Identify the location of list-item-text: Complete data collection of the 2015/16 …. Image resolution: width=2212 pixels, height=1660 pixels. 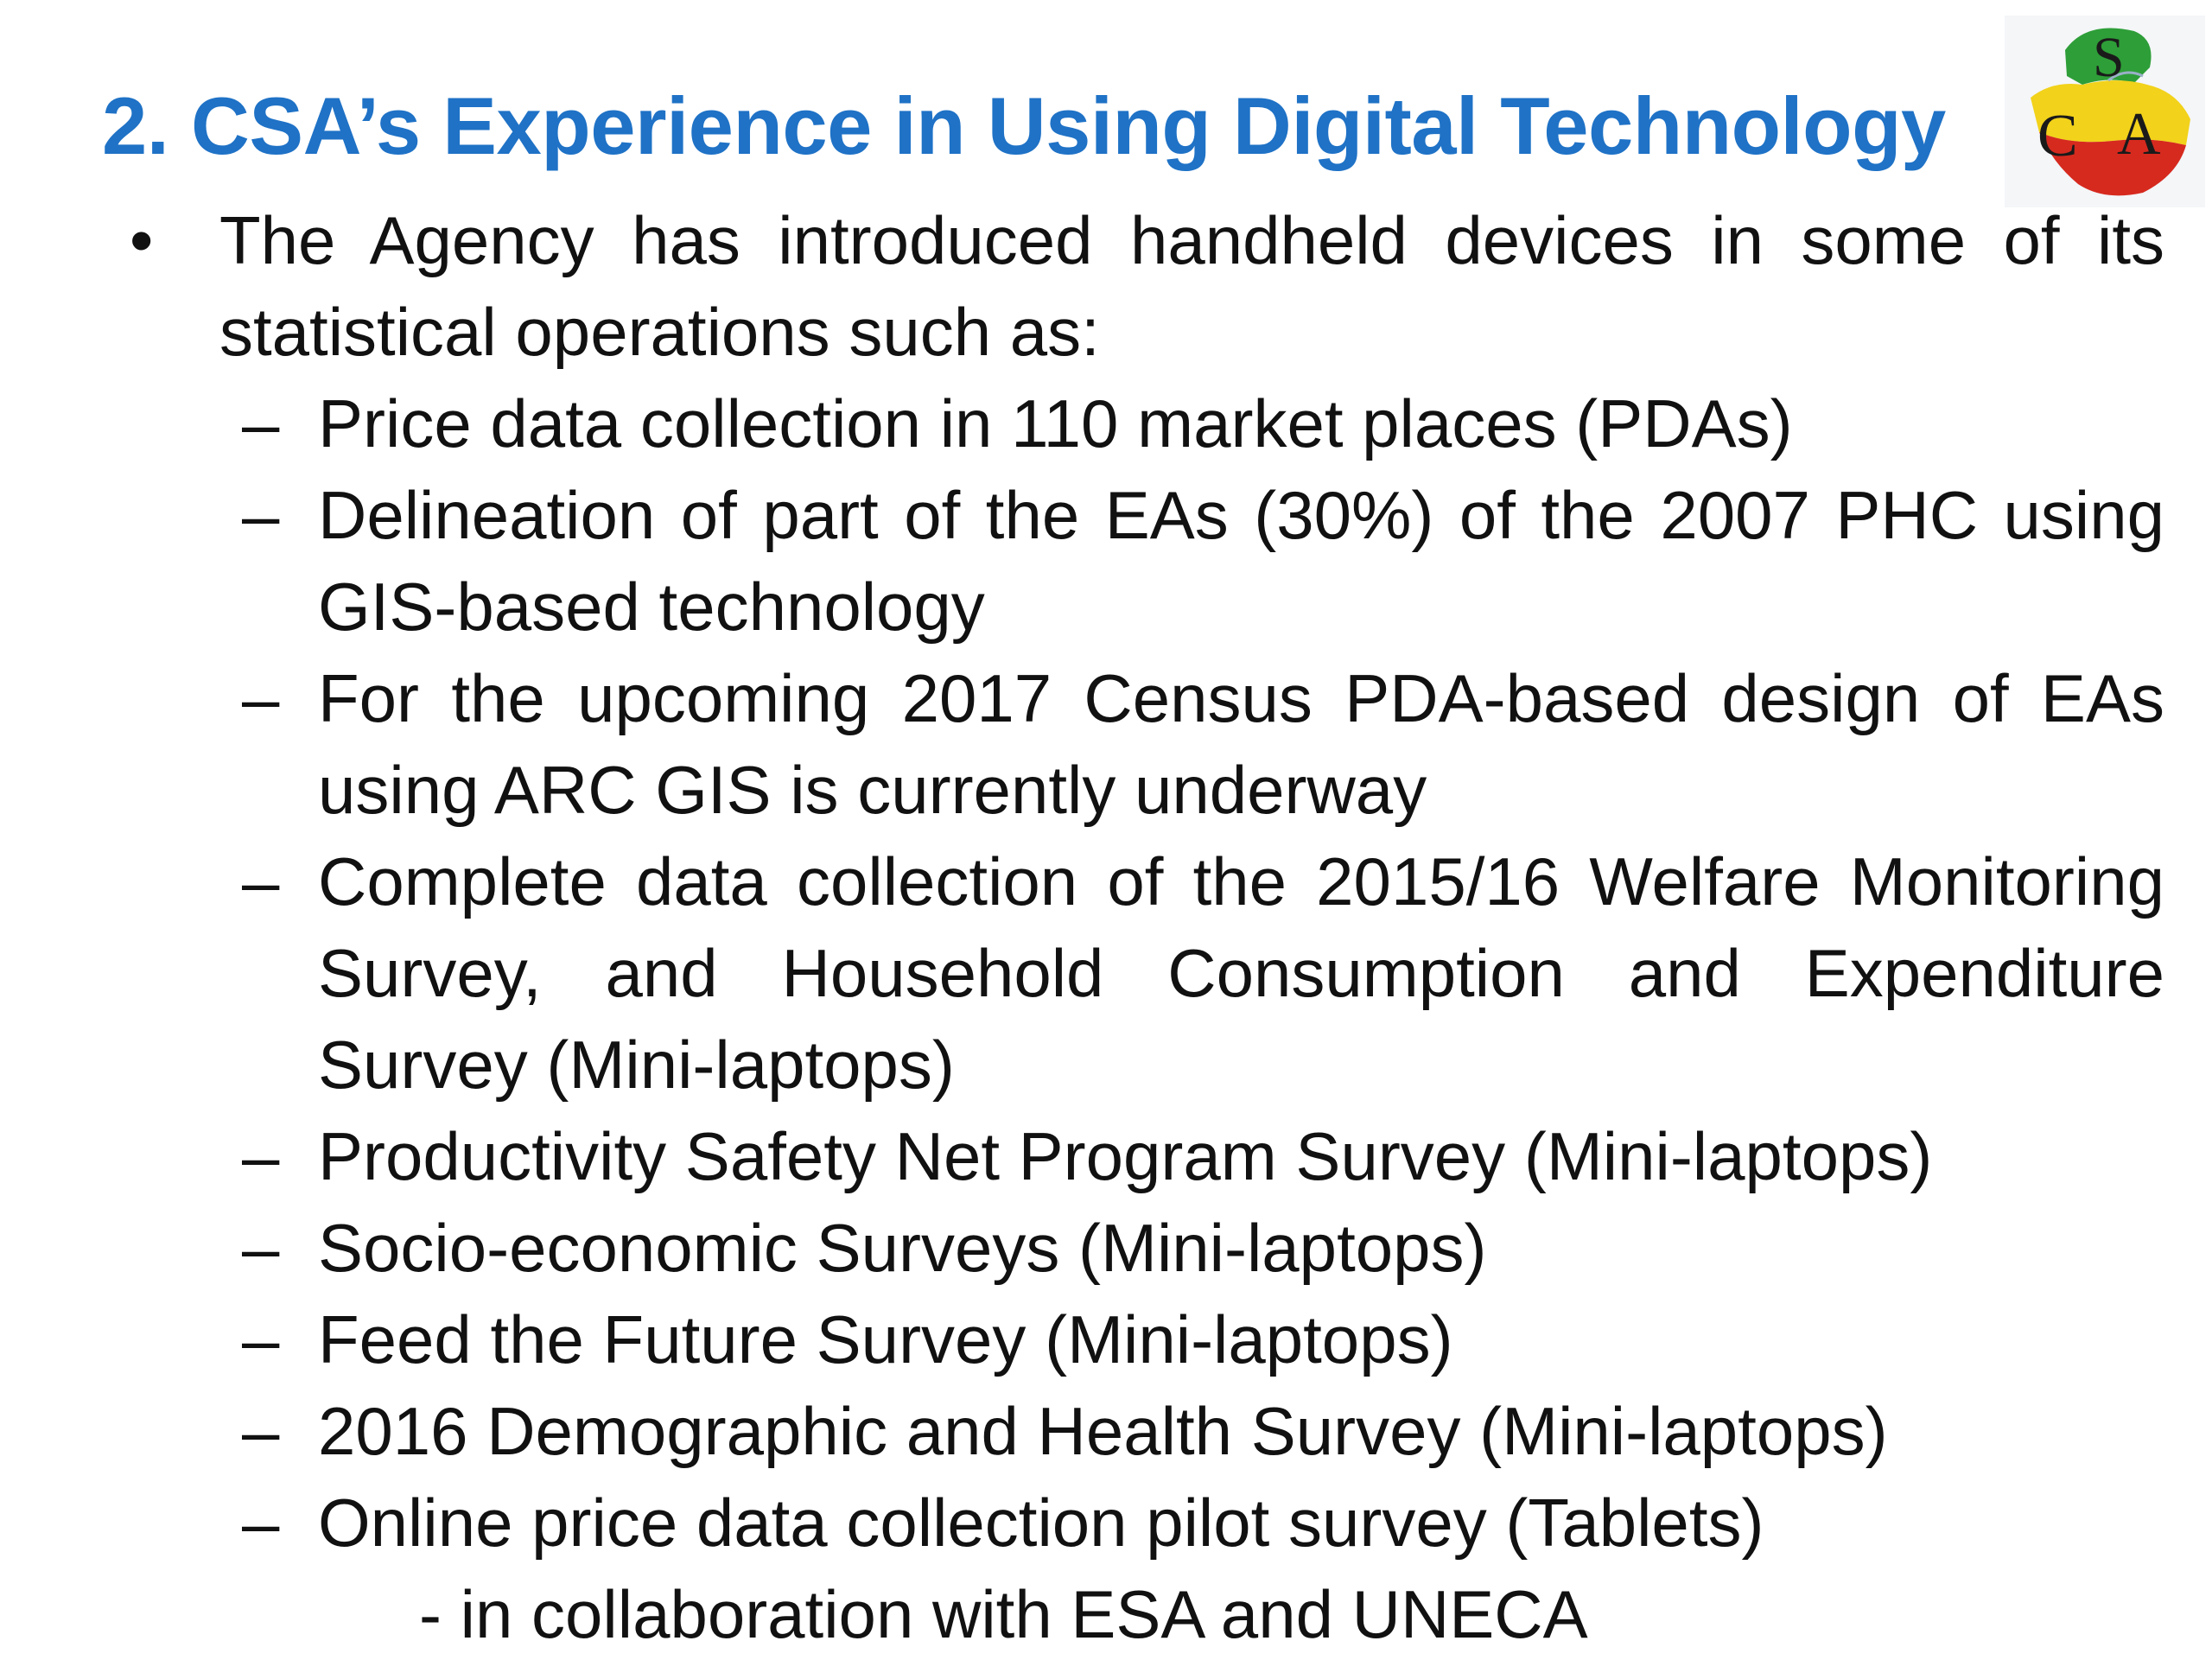
(1241, 973).